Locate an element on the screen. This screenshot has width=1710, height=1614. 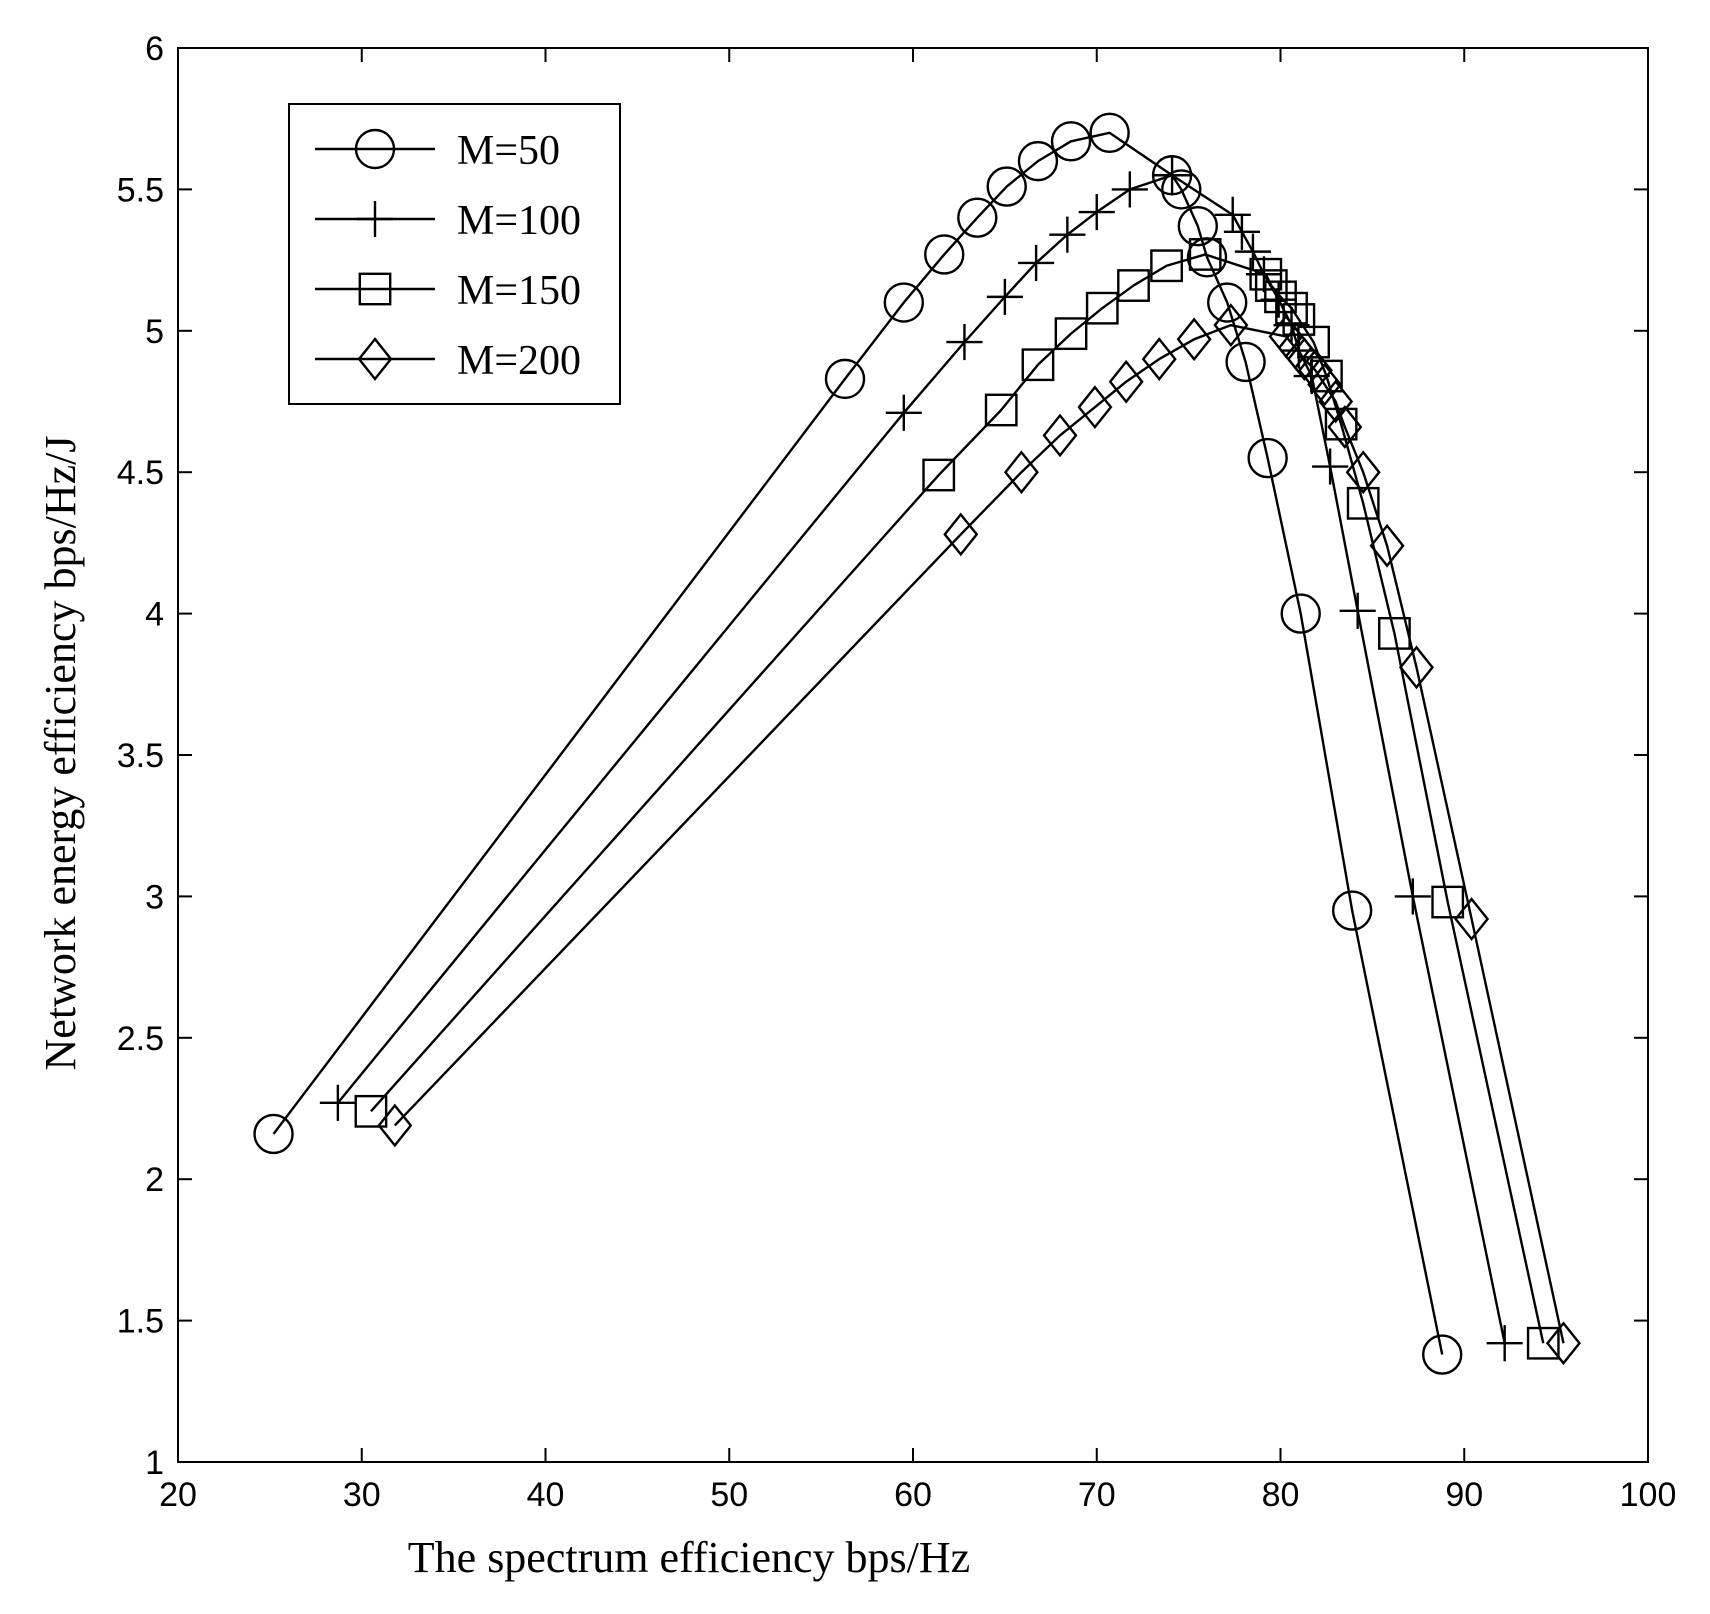
y-tick-label: 6 is located at coordinates (154, 49).